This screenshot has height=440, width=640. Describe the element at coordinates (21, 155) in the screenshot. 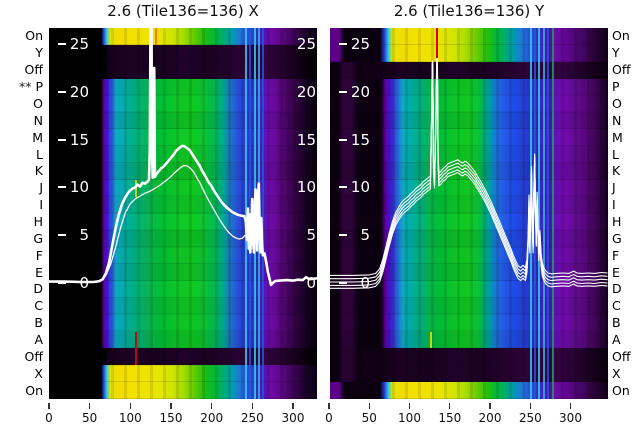

I see `row-label-left-l: L` at that location.